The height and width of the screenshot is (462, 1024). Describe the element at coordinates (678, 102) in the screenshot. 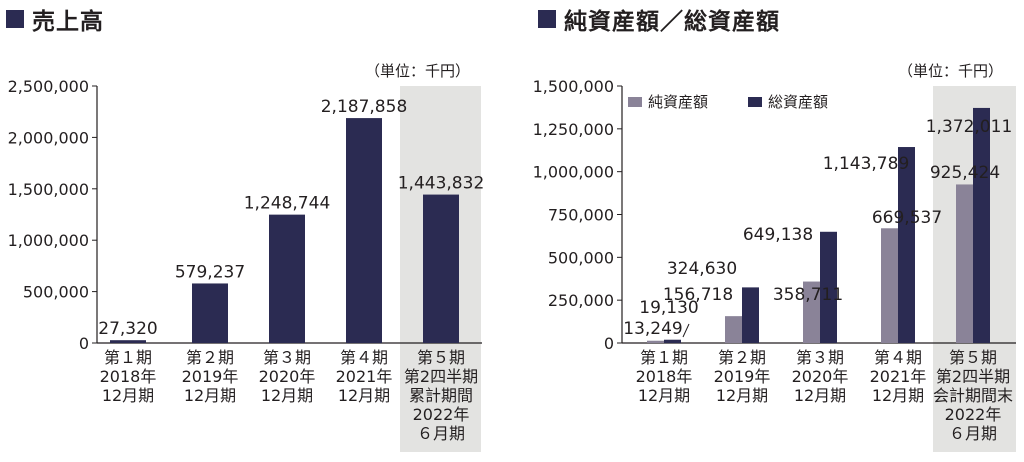

I see `legend-label: 純資産額` at that location.